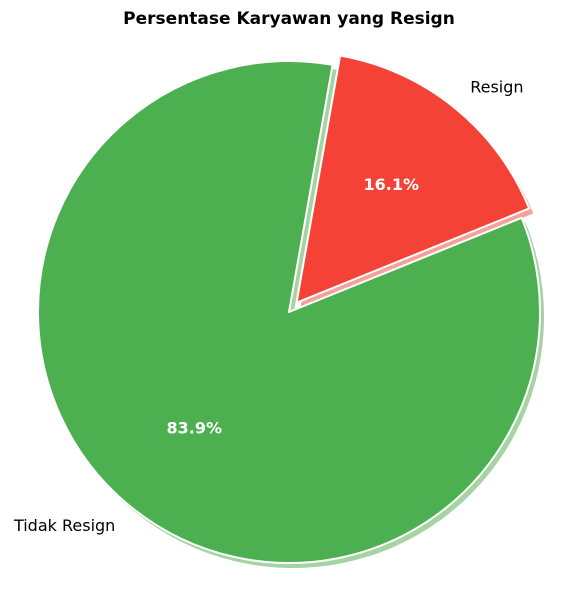 This screenshot has height=590, width=574. Describe the element at coordinates (195, 428) in the screenshot. I see `pct-label-tidak-resign: 83.9%` at that location.